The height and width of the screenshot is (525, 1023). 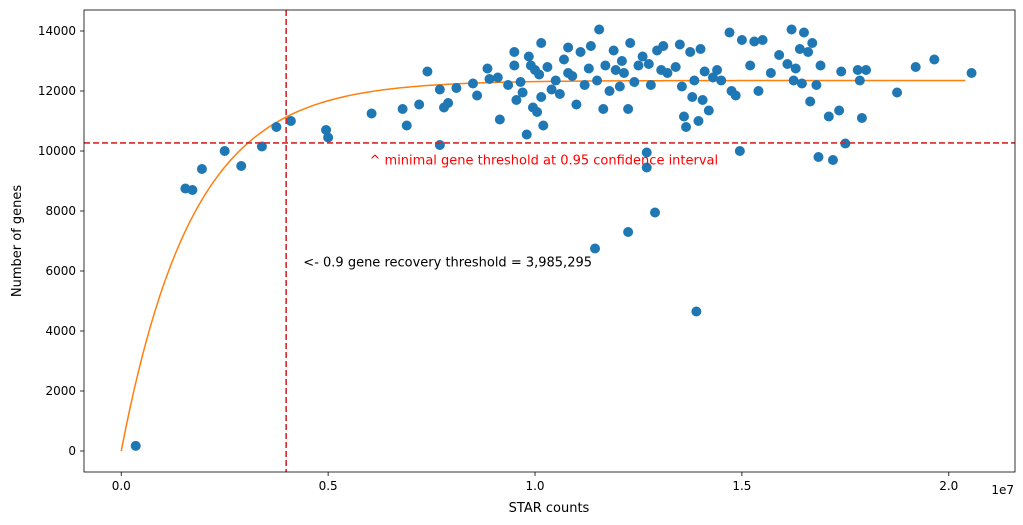 I want to click on y-tick-label: 12000, so click(x=57, y=91).